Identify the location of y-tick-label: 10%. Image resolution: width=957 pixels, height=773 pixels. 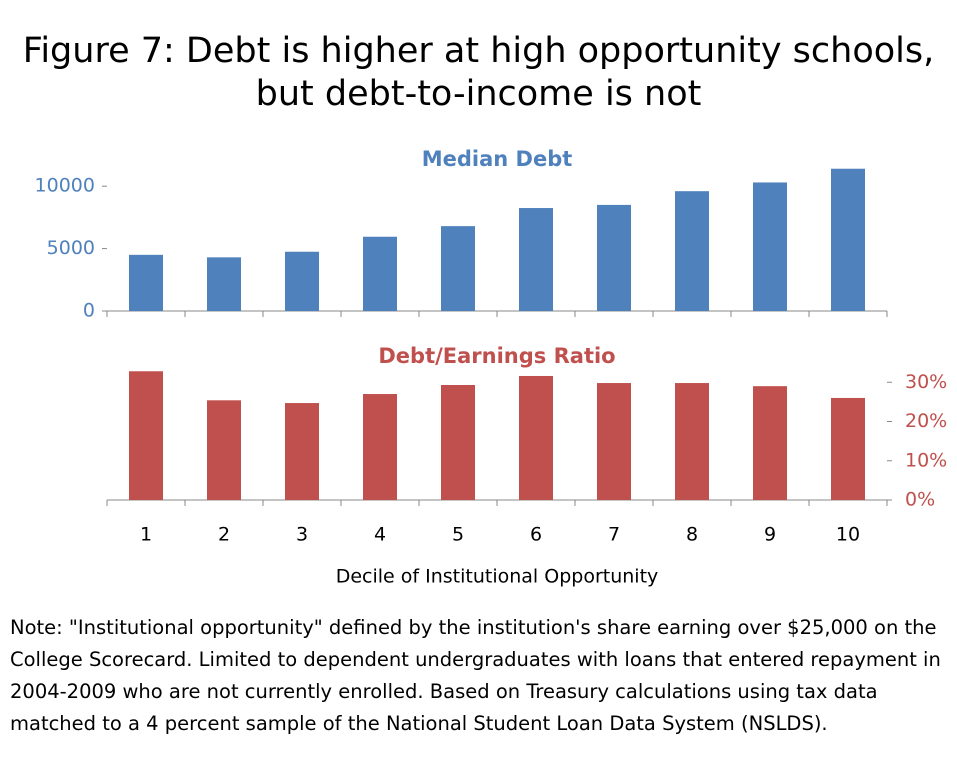
(926, 460).